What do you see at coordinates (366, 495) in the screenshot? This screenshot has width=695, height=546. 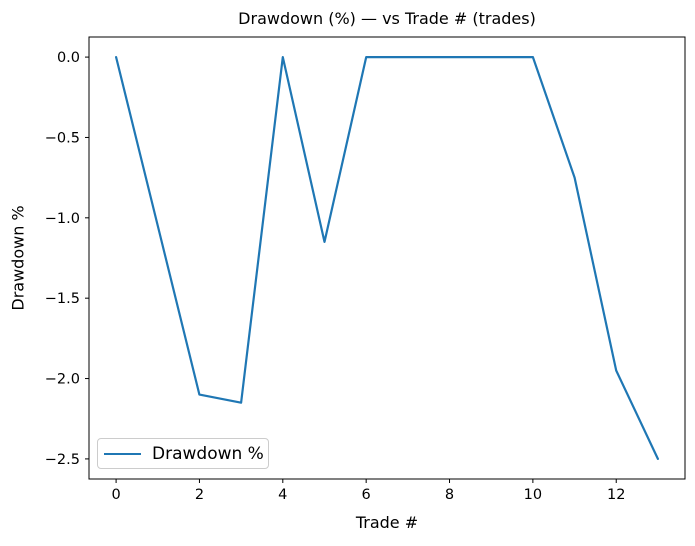 I see `x-tick-label: 6` at bounding box center [366, 495].